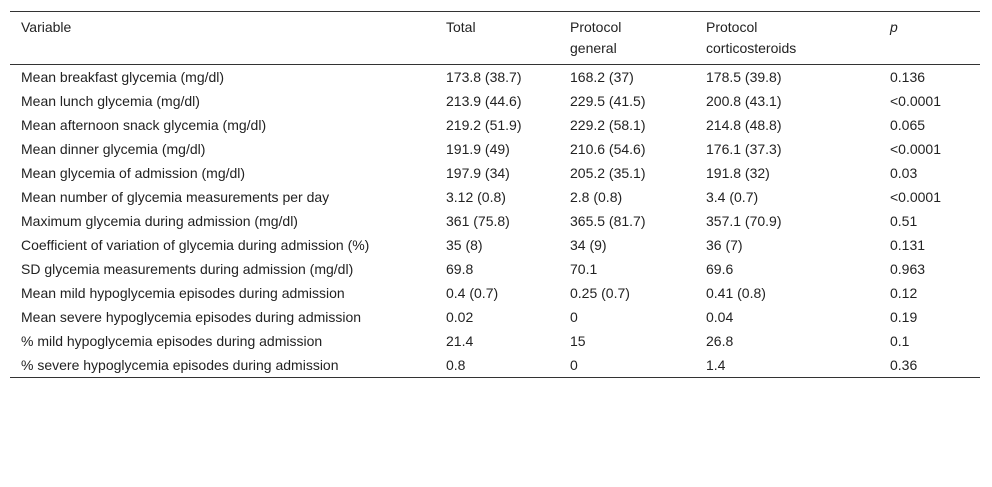 The width and height of the screenshot is (992, 487). What do you see at coordinates (904, 221) in the screenshot?
I see `table-cell: 0.51` at bounding box center [904, 221].